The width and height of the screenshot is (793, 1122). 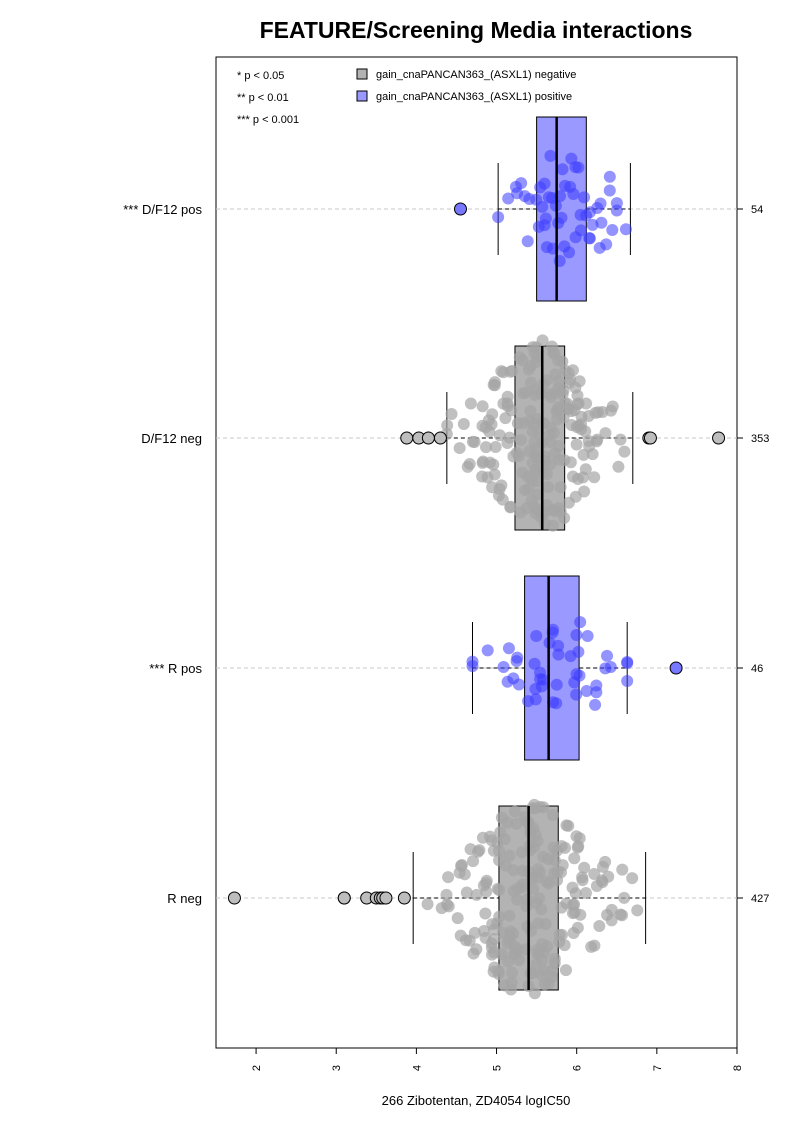 I want to click on x-tick-label: 5, so click(x=498, y=1068).